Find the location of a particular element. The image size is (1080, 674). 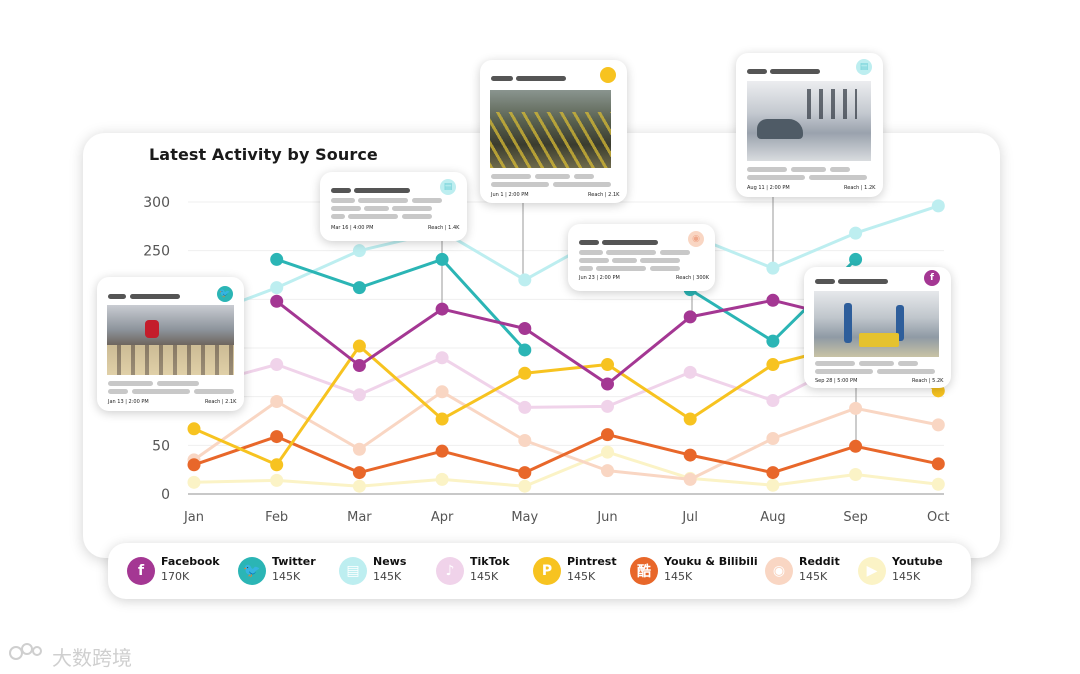

y-tick-label: 0 is located at coordinates (165, 495).